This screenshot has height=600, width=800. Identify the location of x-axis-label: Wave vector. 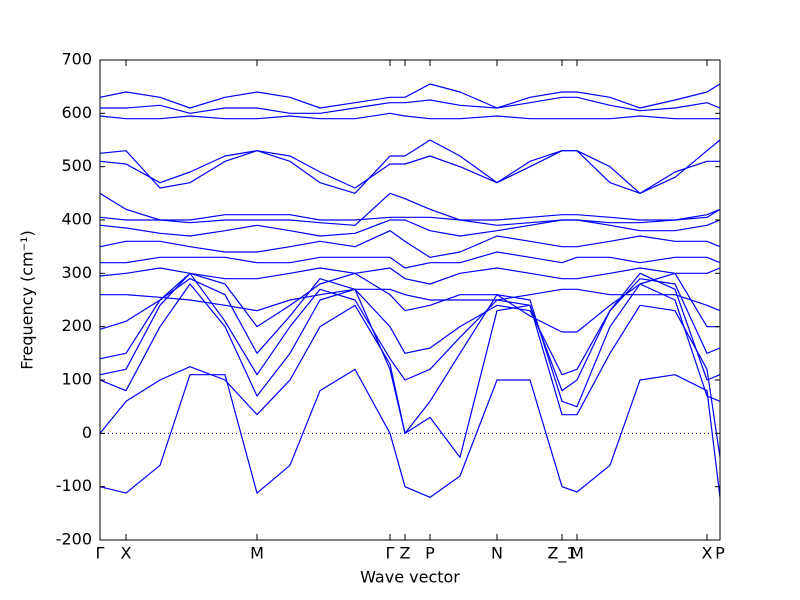
(410, 577).